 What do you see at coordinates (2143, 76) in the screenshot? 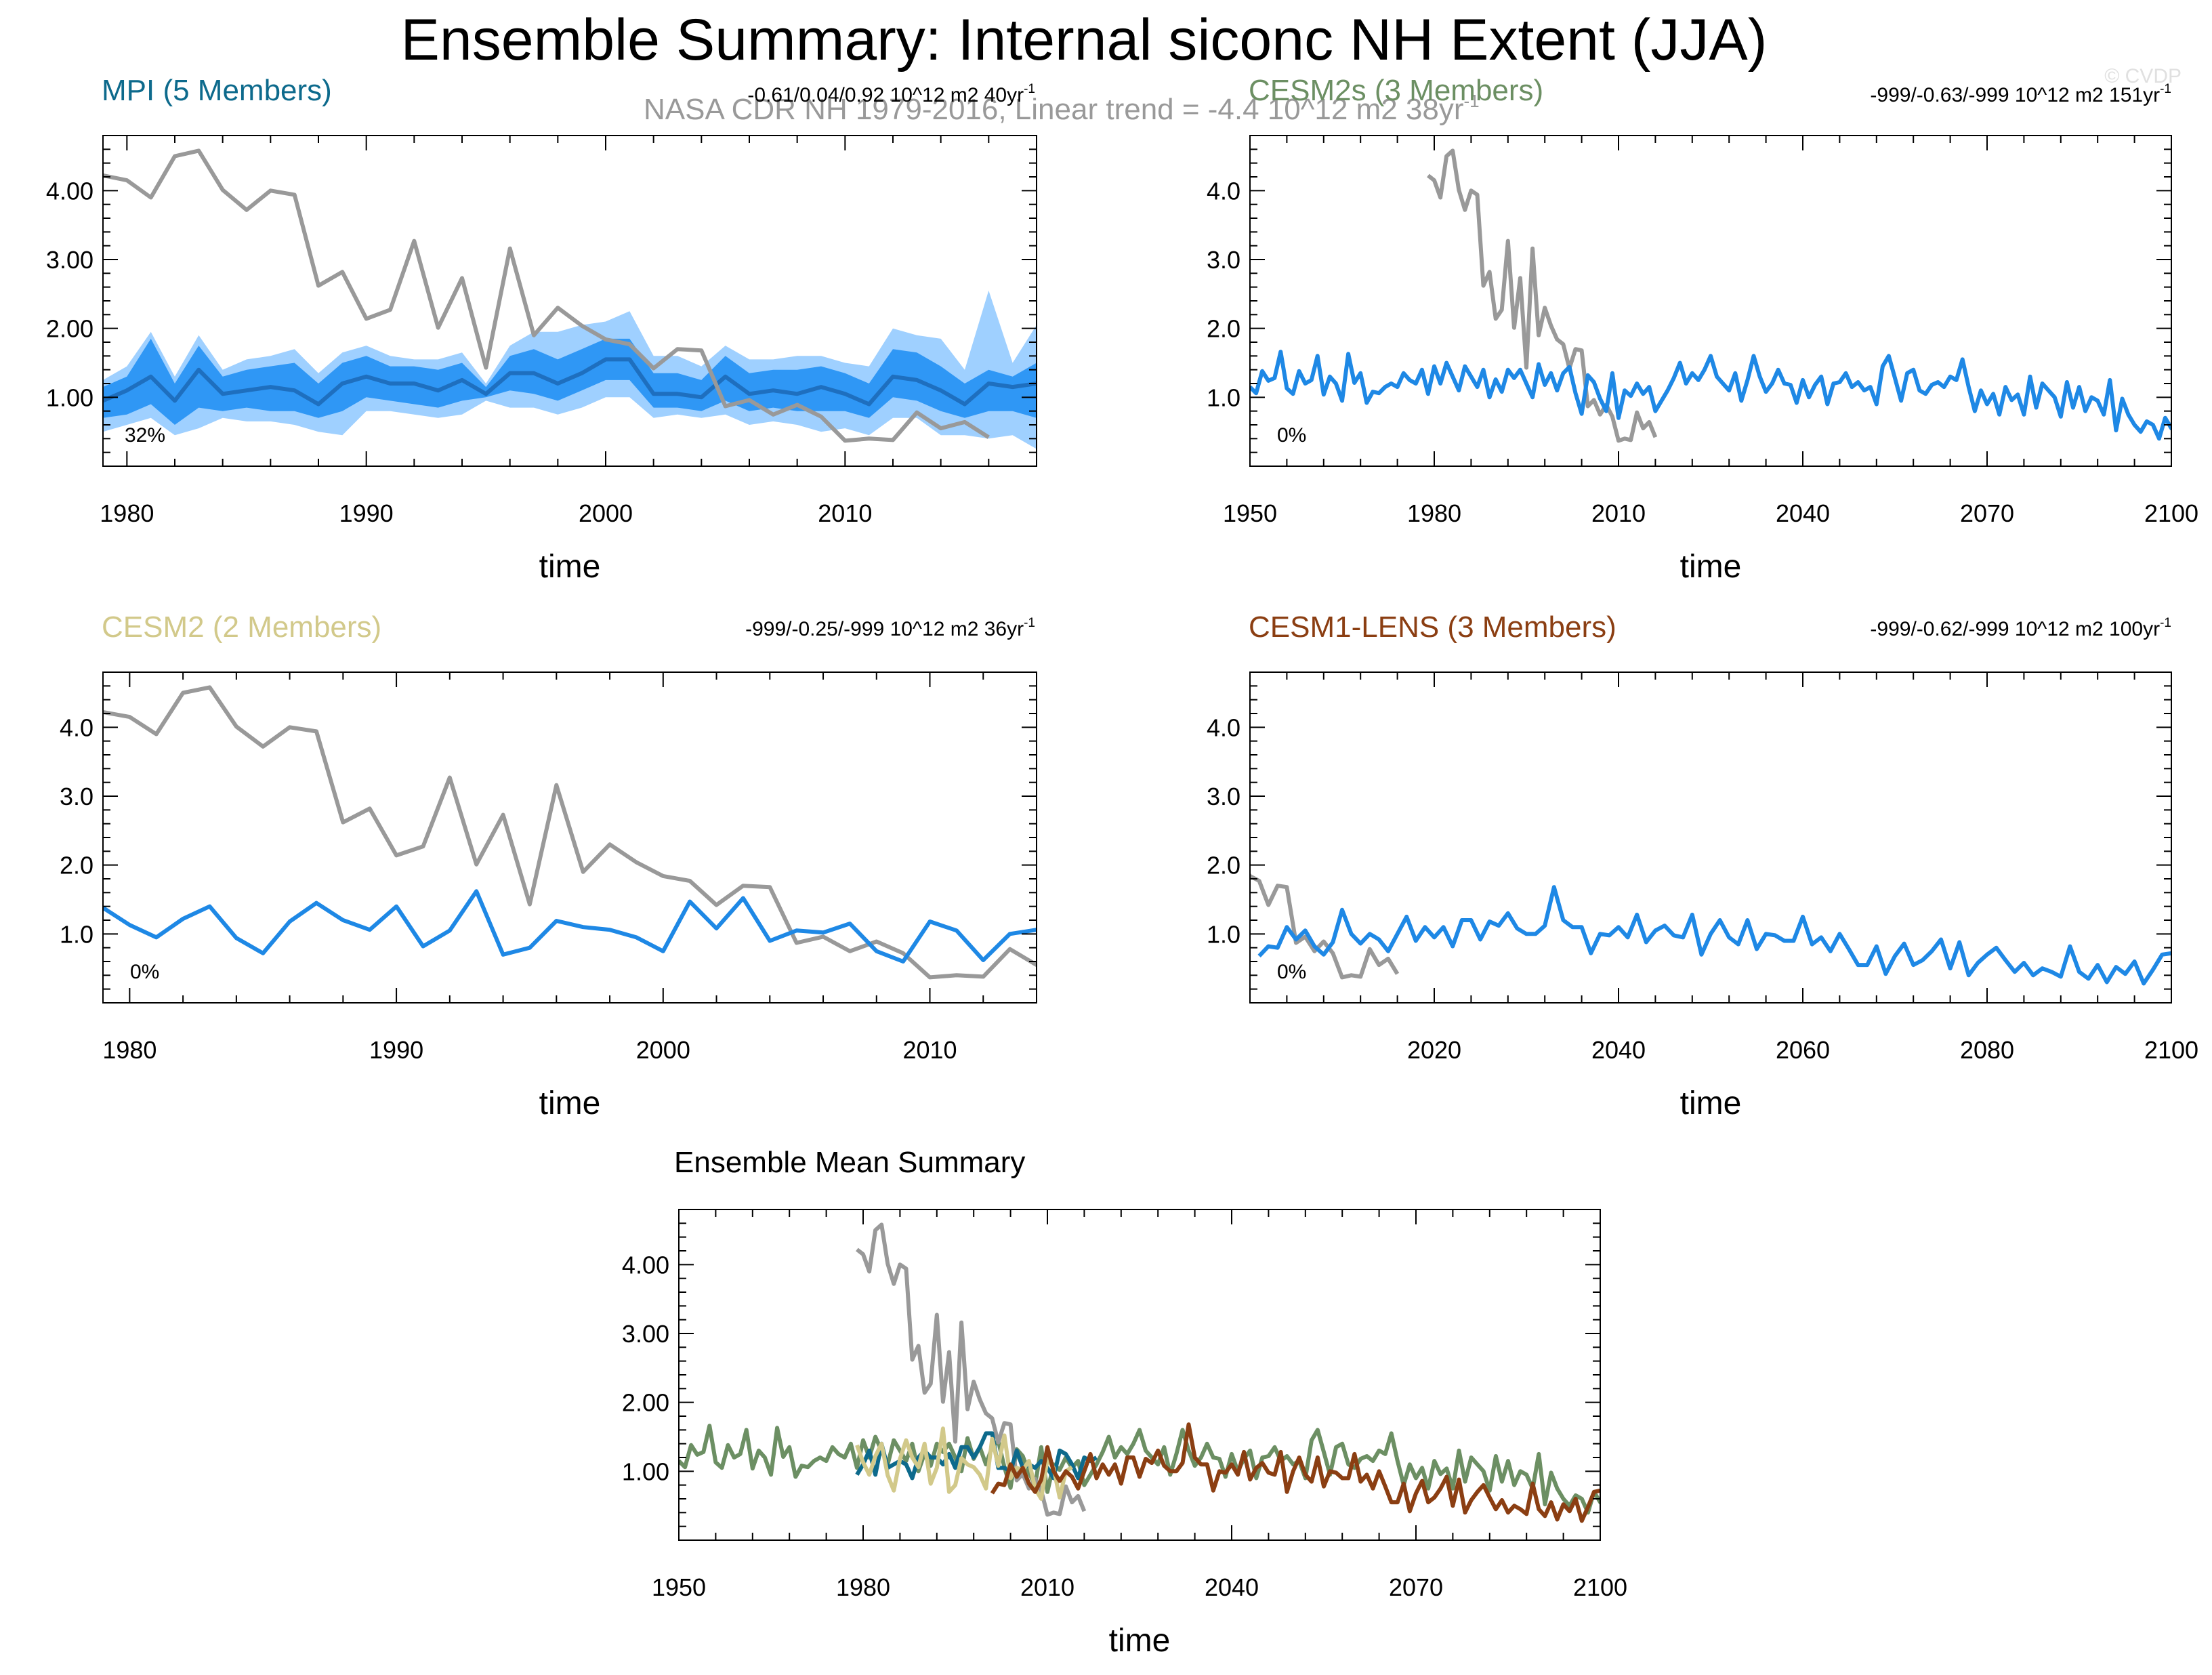
I see `watermark: © CVDP` at bounding box center [2143, 76].